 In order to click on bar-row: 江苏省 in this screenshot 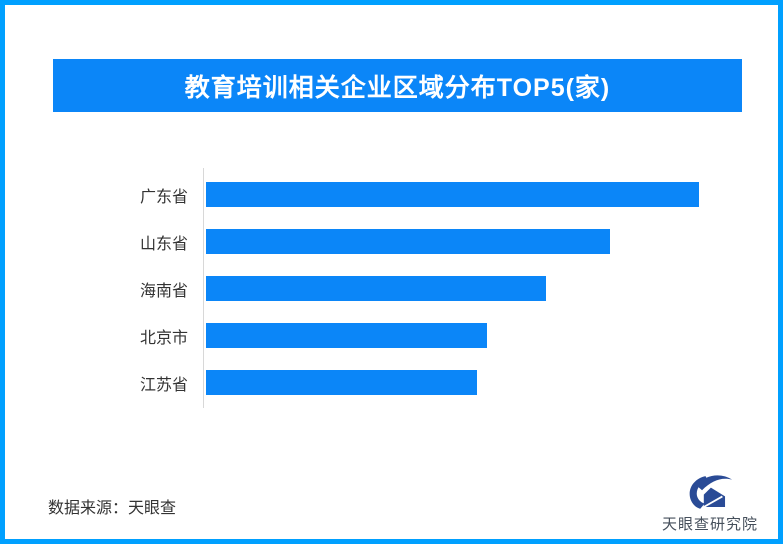, I will do `click(395, 382)`.